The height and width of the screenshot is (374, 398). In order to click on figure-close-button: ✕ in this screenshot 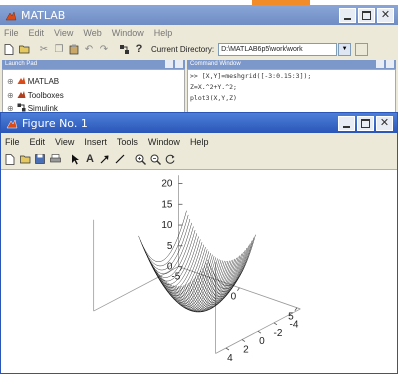, I will do `click(384, 123)`.